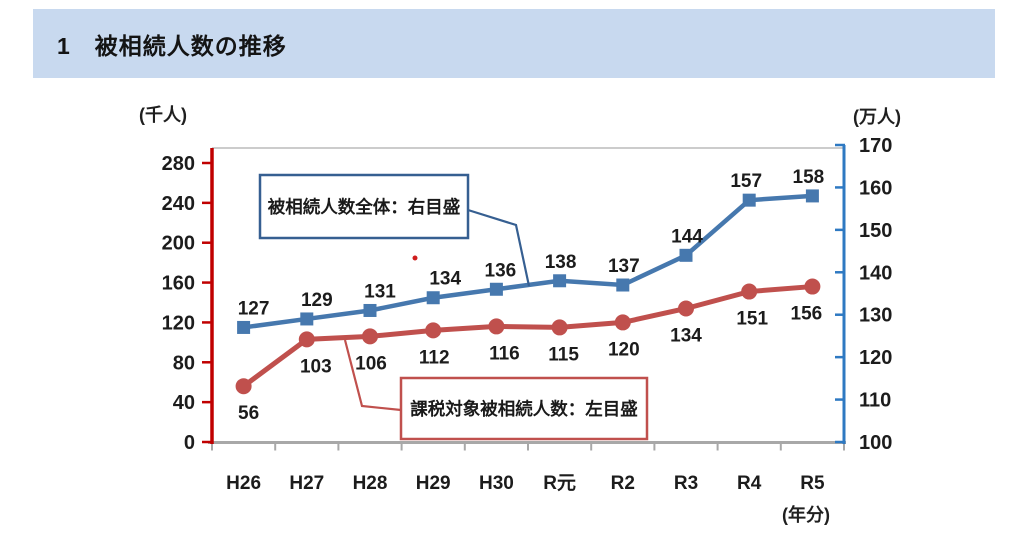  Describe the element at coordinates (624, 349) in the screenshot. I see `data-label-taxable: 120` at that location.